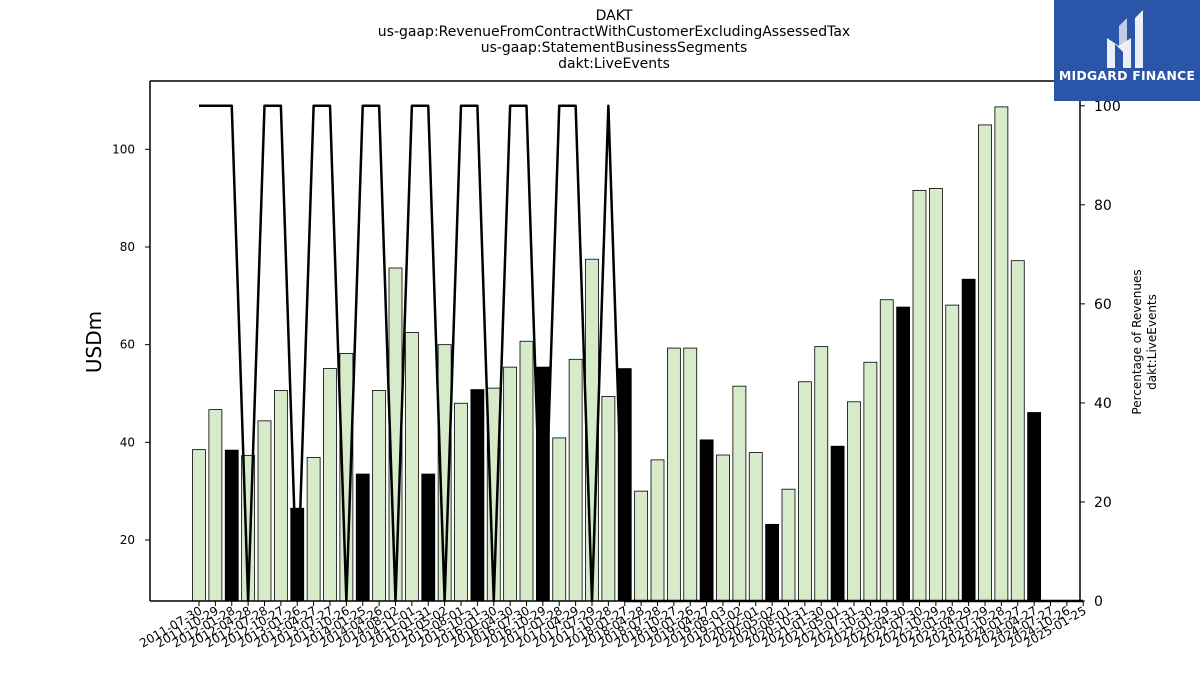 This screenshot has width=1200, height=675. I want to click on y2-tick-label: 20, so click(1103, 503).